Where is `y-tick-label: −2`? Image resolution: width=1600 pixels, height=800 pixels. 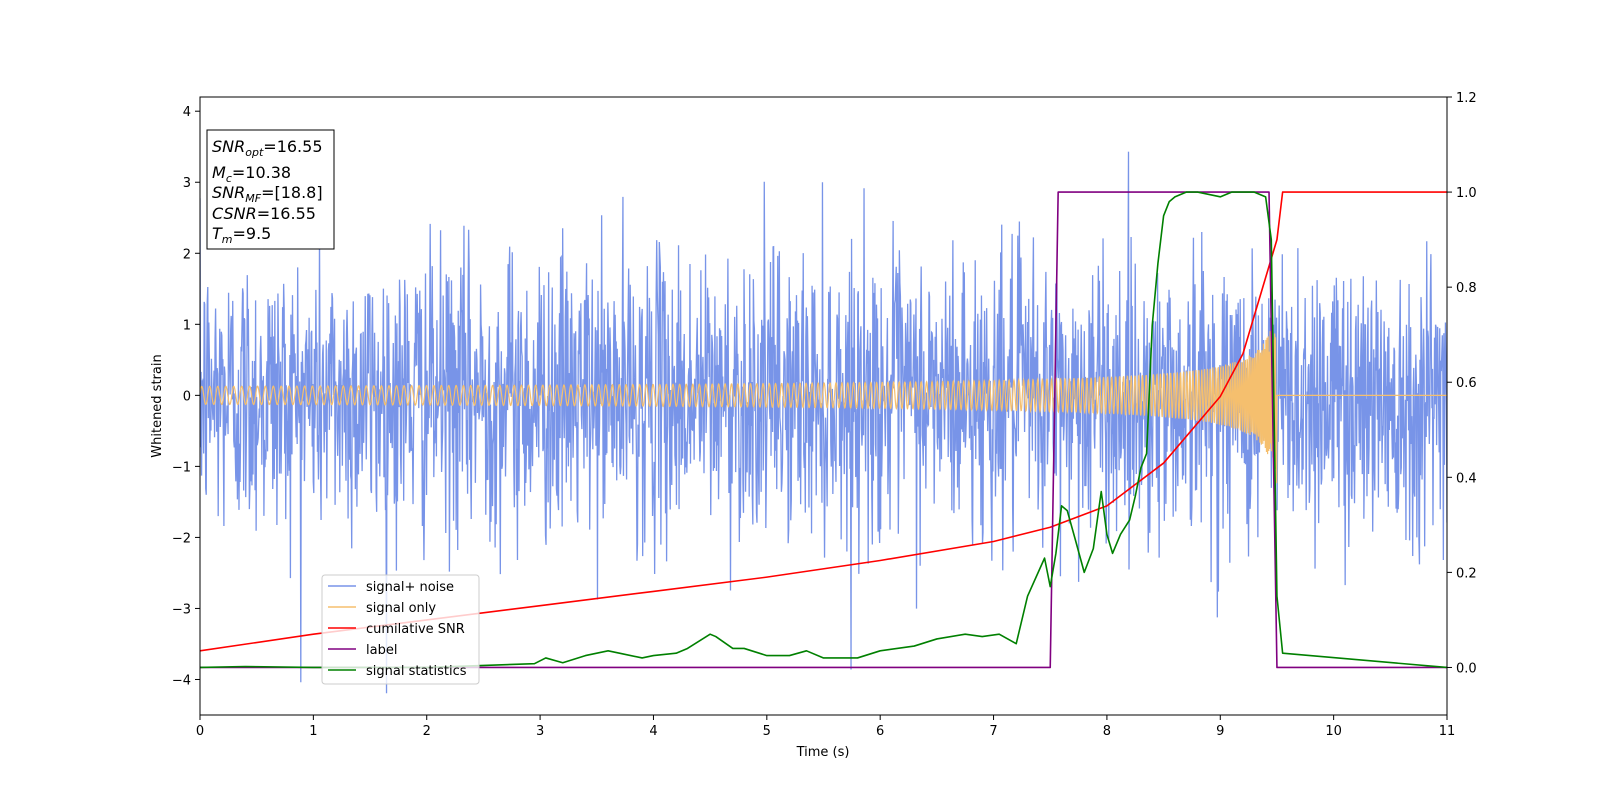 y-tick-label: −2 is located at coordinates (181, 538).